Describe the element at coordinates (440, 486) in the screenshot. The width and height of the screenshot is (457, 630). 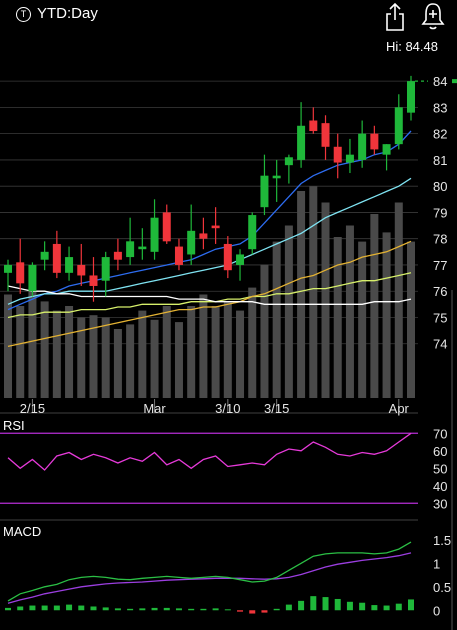
I see `rsi-tick-label: 40` at that location.